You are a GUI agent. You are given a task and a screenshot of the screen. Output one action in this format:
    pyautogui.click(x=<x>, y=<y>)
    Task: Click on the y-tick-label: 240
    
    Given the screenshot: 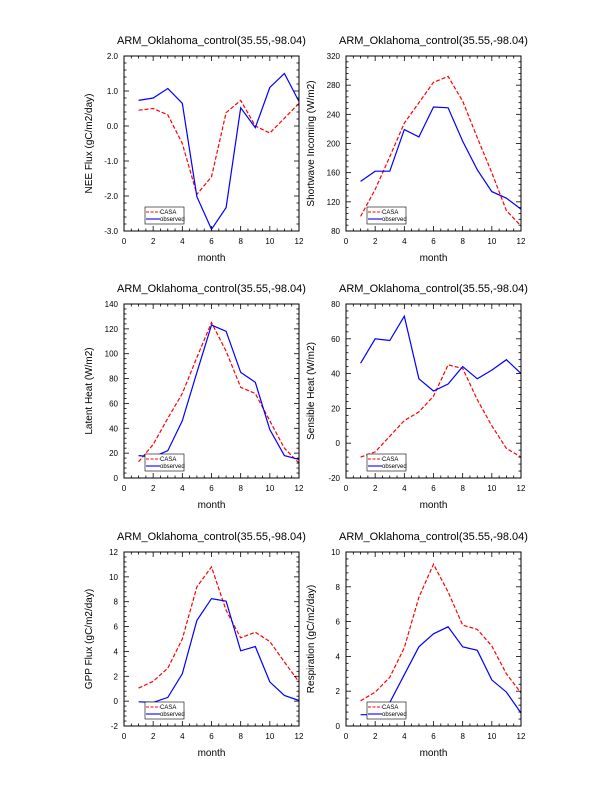 What is the action you would take?
    pyautogui.click(x=334, y=114)
    